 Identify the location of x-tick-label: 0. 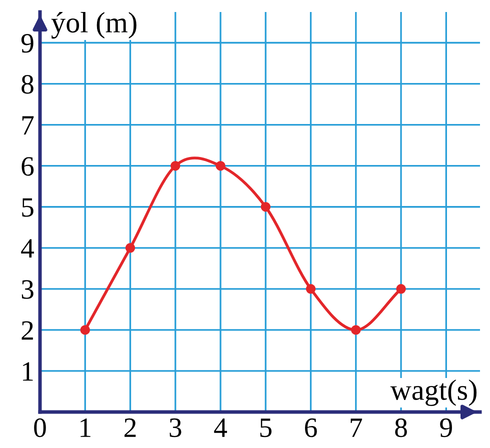
(40, 428).